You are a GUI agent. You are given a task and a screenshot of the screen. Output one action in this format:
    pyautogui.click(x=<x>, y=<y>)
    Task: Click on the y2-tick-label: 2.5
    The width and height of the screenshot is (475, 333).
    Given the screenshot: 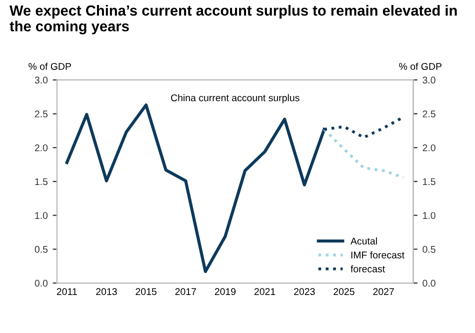 What is the action you would take?
    pyautogui.click(x=429, y=114)
    